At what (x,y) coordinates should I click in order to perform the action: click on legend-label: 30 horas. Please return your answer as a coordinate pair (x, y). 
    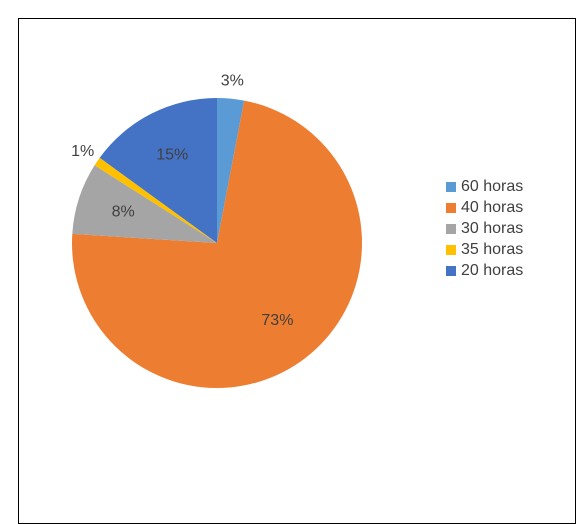
    Looking at the image, I should click on (492, 228).